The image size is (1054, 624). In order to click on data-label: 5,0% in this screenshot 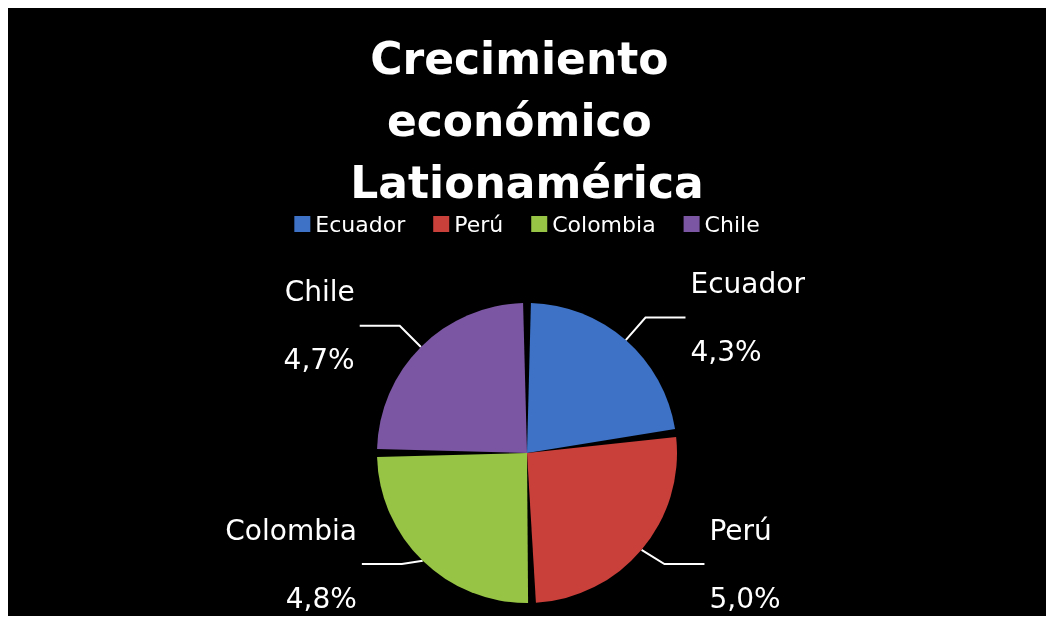, I will do `click(745, 598)`.